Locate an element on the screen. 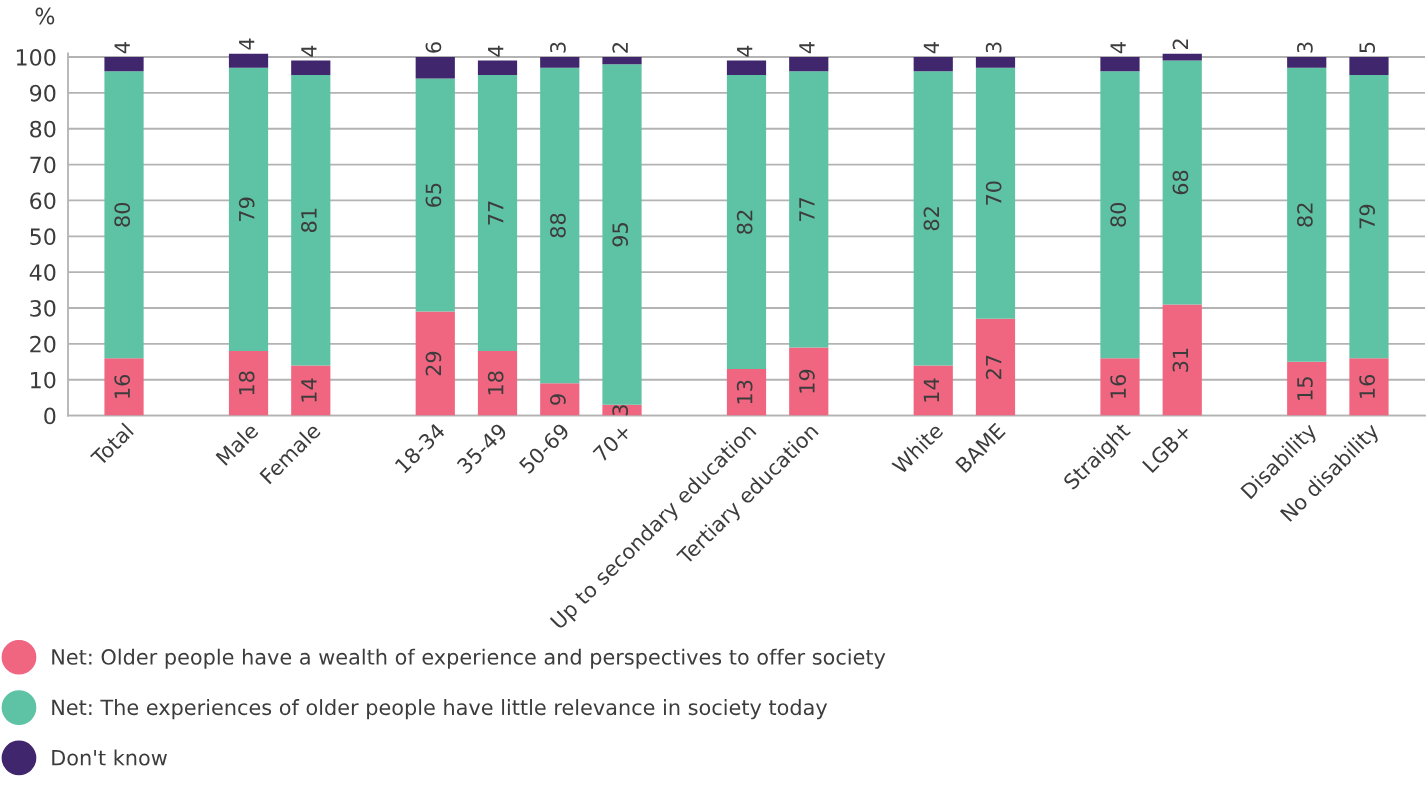  data-label: 27 is located at coordinates (993, 367).